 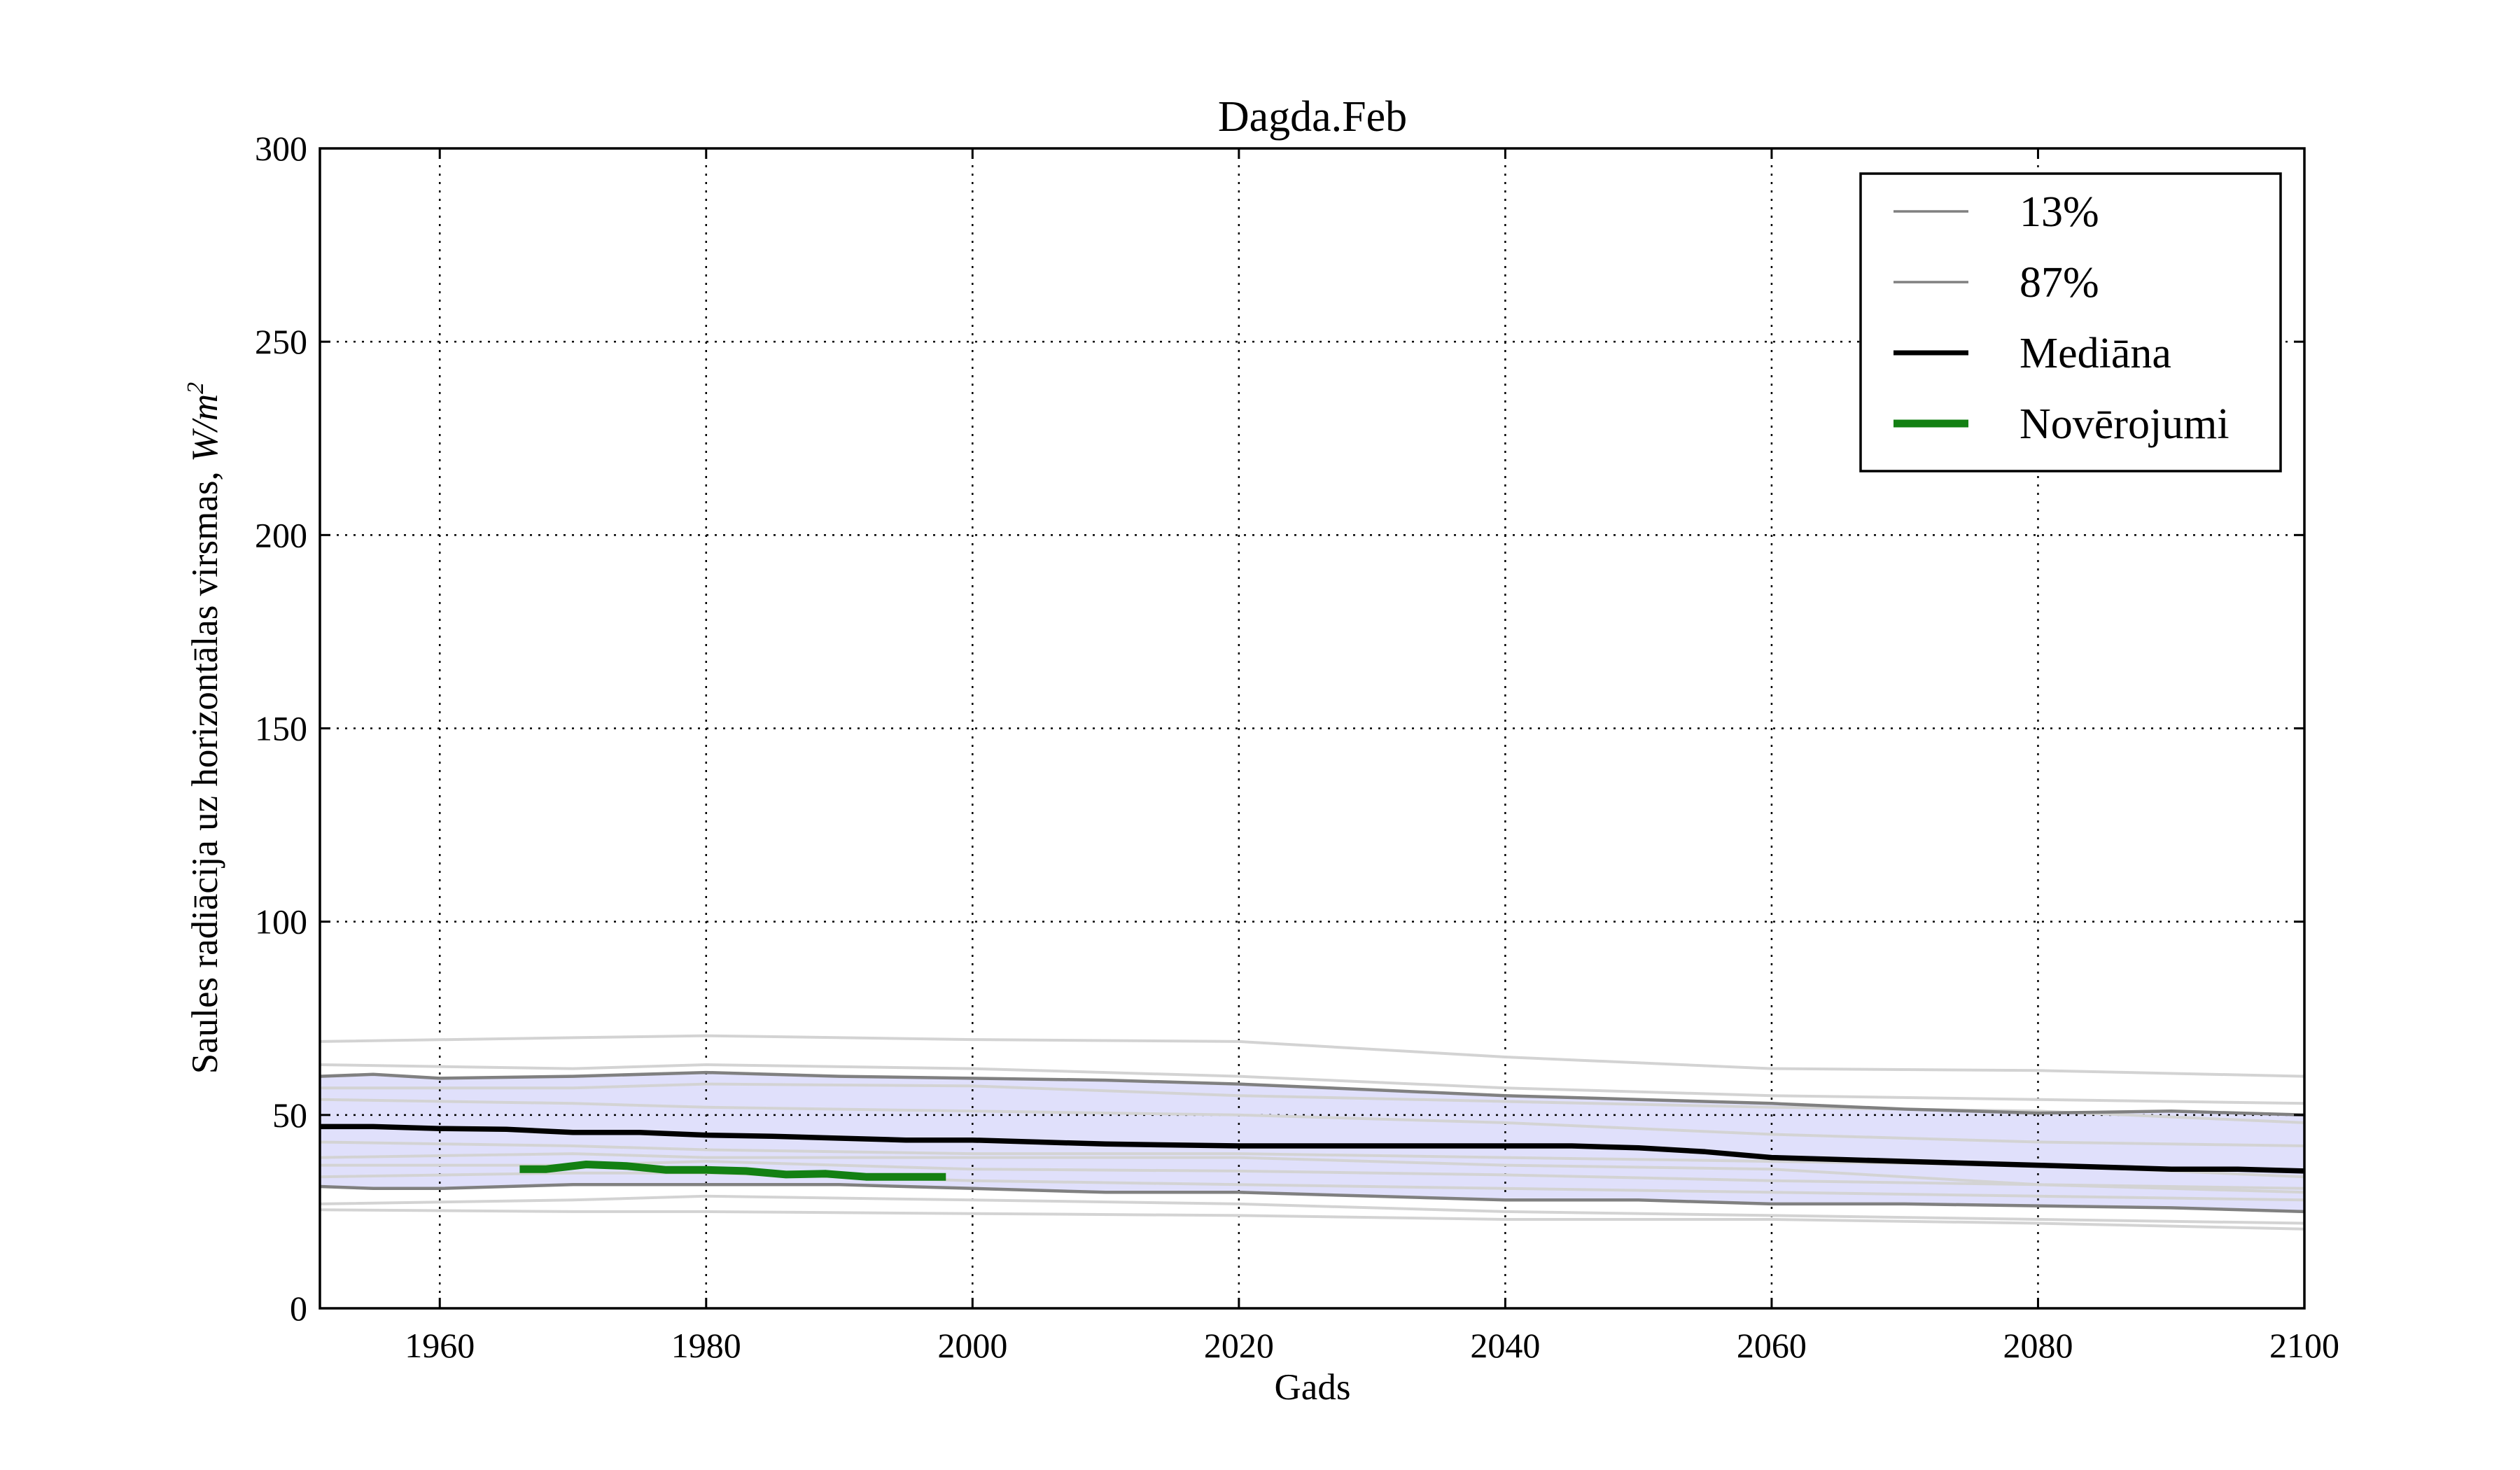 What do you see at coordinates (1313, 1387) in the screenshot?
I see `x-axis-title: Gads` at bounding box center [1313, 1387].